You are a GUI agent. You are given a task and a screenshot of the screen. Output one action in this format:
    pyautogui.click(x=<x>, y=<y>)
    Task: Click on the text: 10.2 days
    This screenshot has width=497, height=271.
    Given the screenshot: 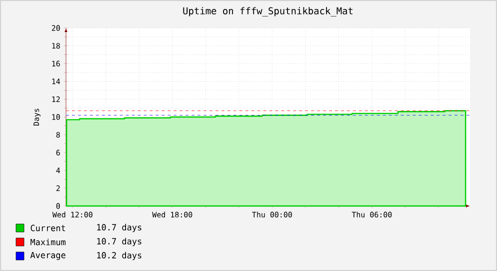 What is the action you would take?
    pyautogui.click(x=119, y=256)
    